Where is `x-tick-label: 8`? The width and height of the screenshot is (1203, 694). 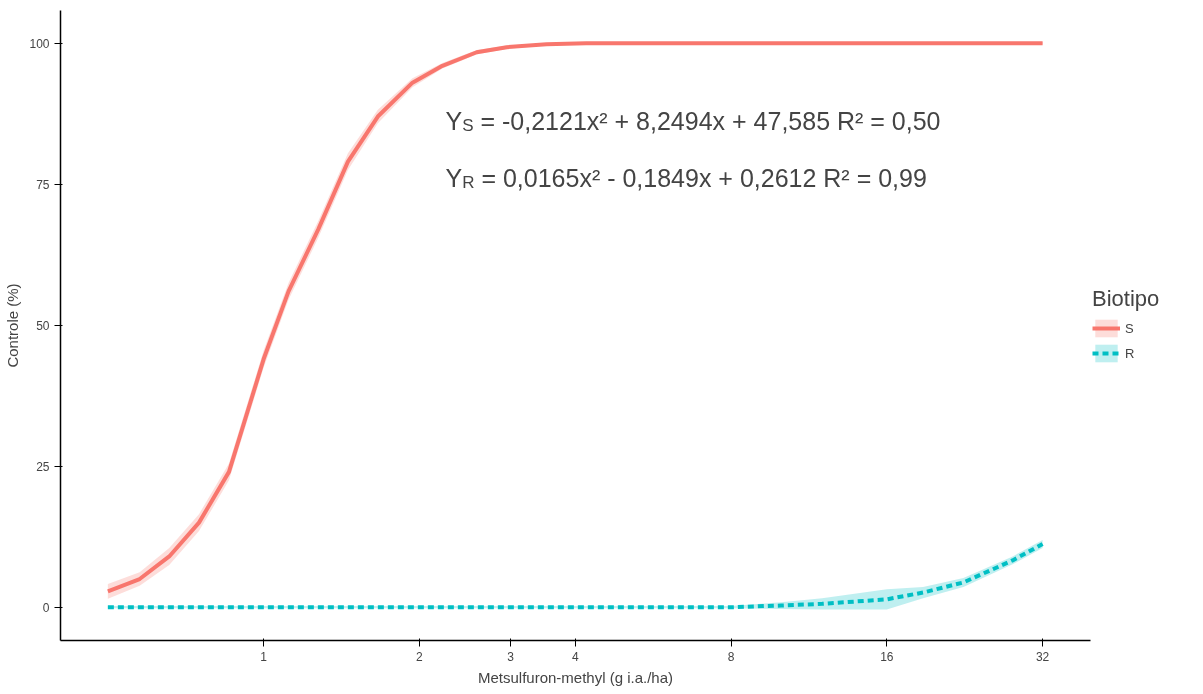 x-tick-label: 8 is located at coordinates (731, 656).